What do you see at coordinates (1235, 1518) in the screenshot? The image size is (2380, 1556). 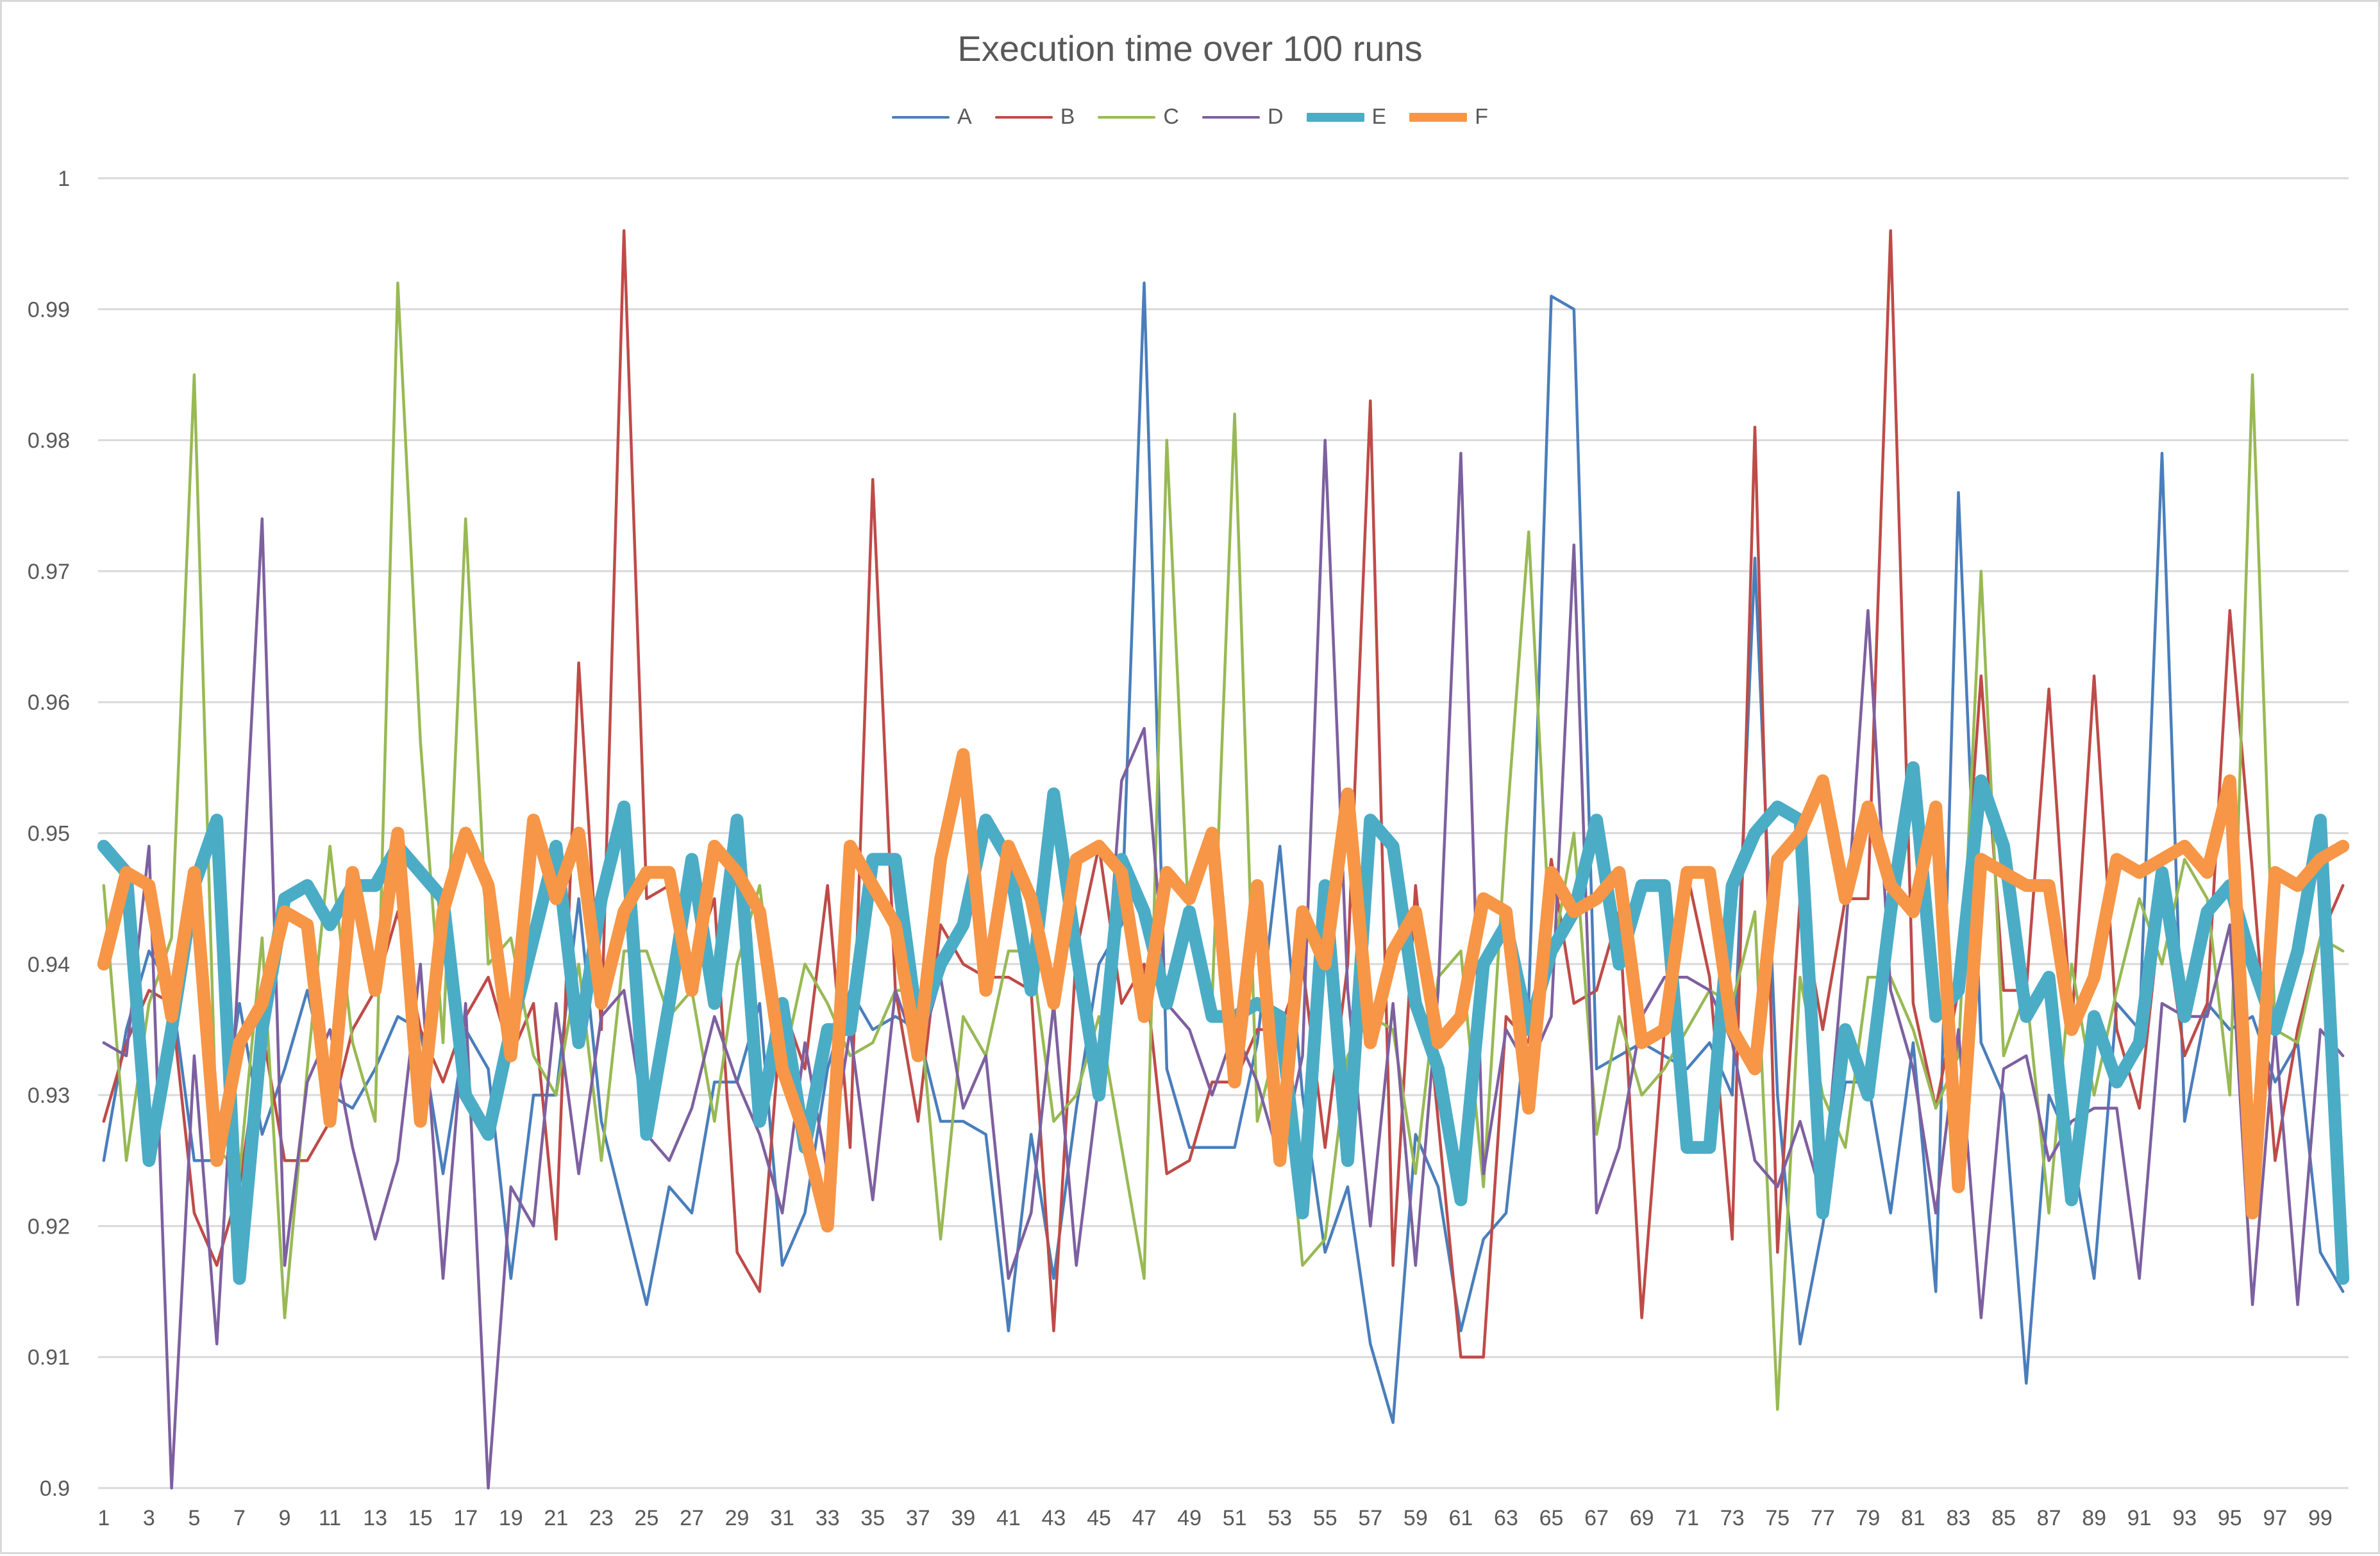 I see `x-tick-label: 51` at bounding box center [1235, 1518].